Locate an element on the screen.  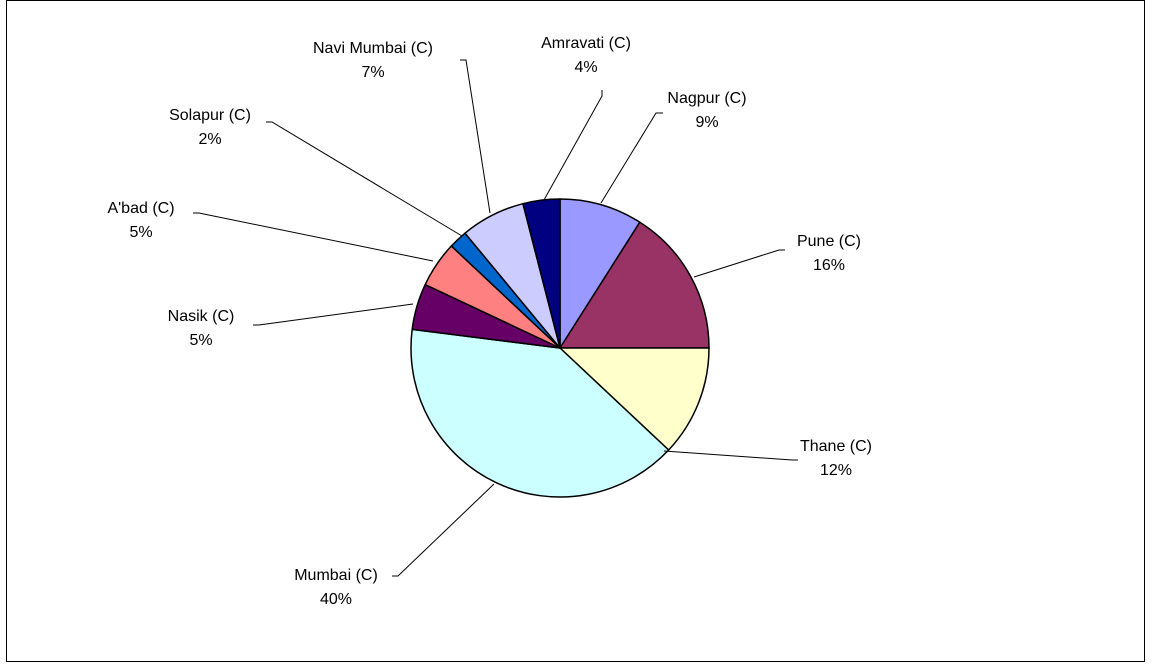
slice-label-amravati-c: Amravati (C) is located at coordinates (586, 43).